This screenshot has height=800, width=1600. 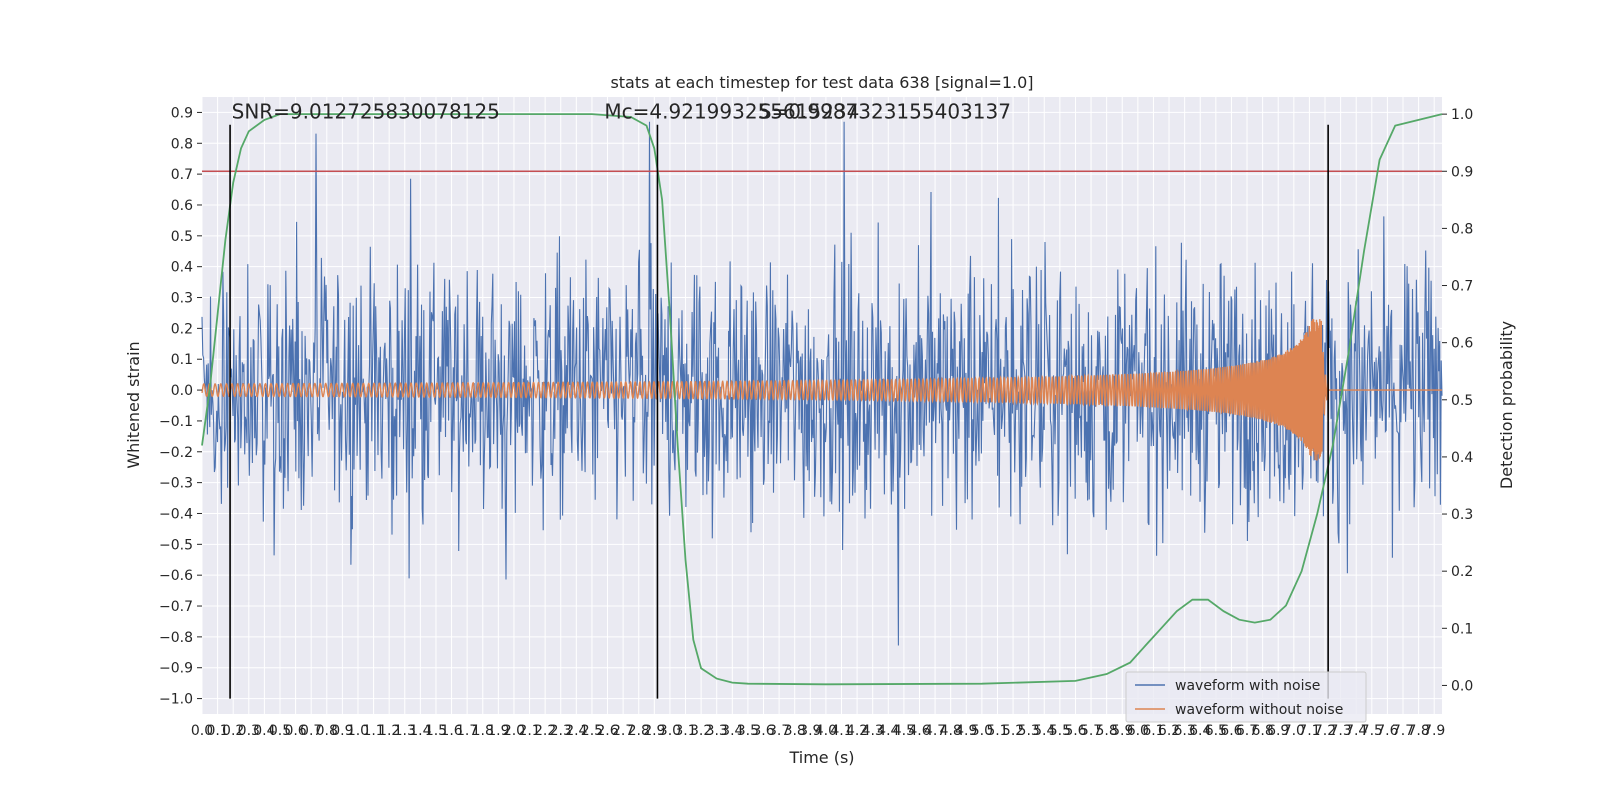 I want to click on y-right-tick-label: 1.0, so click(x=1462, y=115).